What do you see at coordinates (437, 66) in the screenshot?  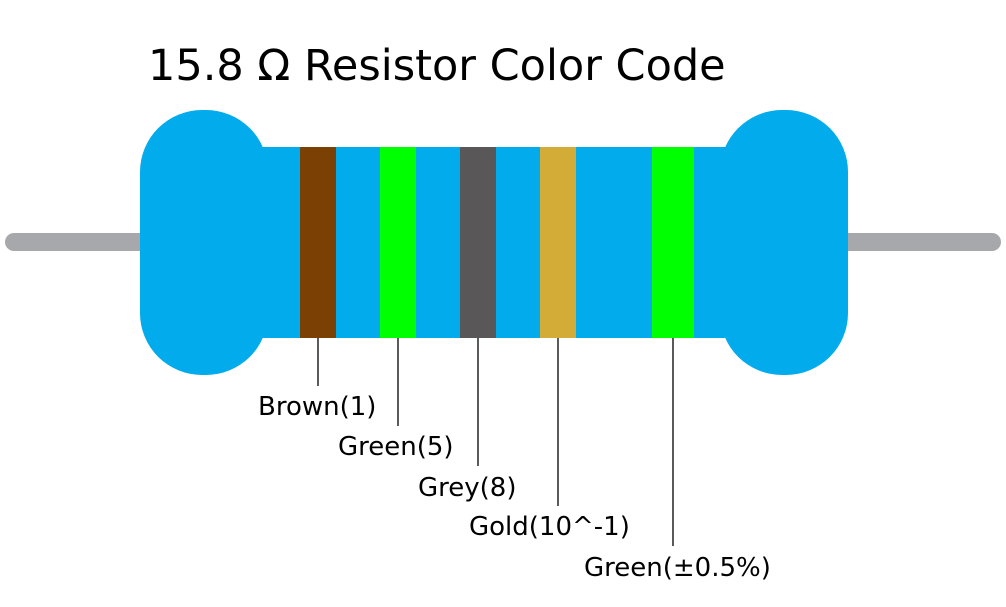 I see `title: 15.8 Ω Resistor Color Code` at bounding box center [437, 66].